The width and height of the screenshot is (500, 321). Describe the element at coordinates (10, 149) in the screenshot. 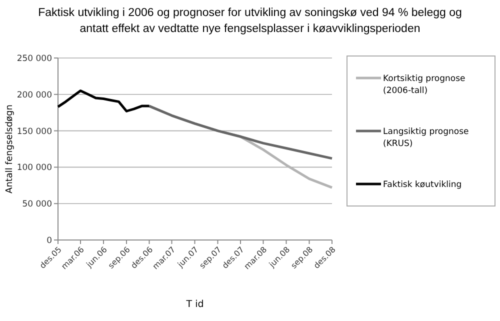

I see `y-axis-title: Antall fengselsdøgn` at that location.